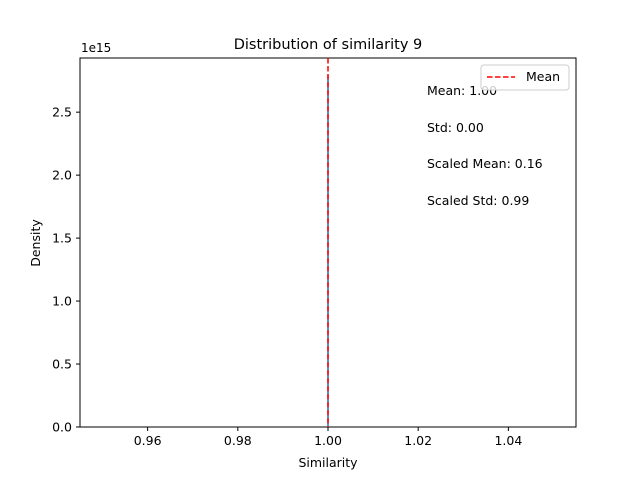 This screenshot has height=480, width=640. Describe the element at coordinates (62, 175) in the screenshot. I see `y-tick-label: 2.0` at that location.